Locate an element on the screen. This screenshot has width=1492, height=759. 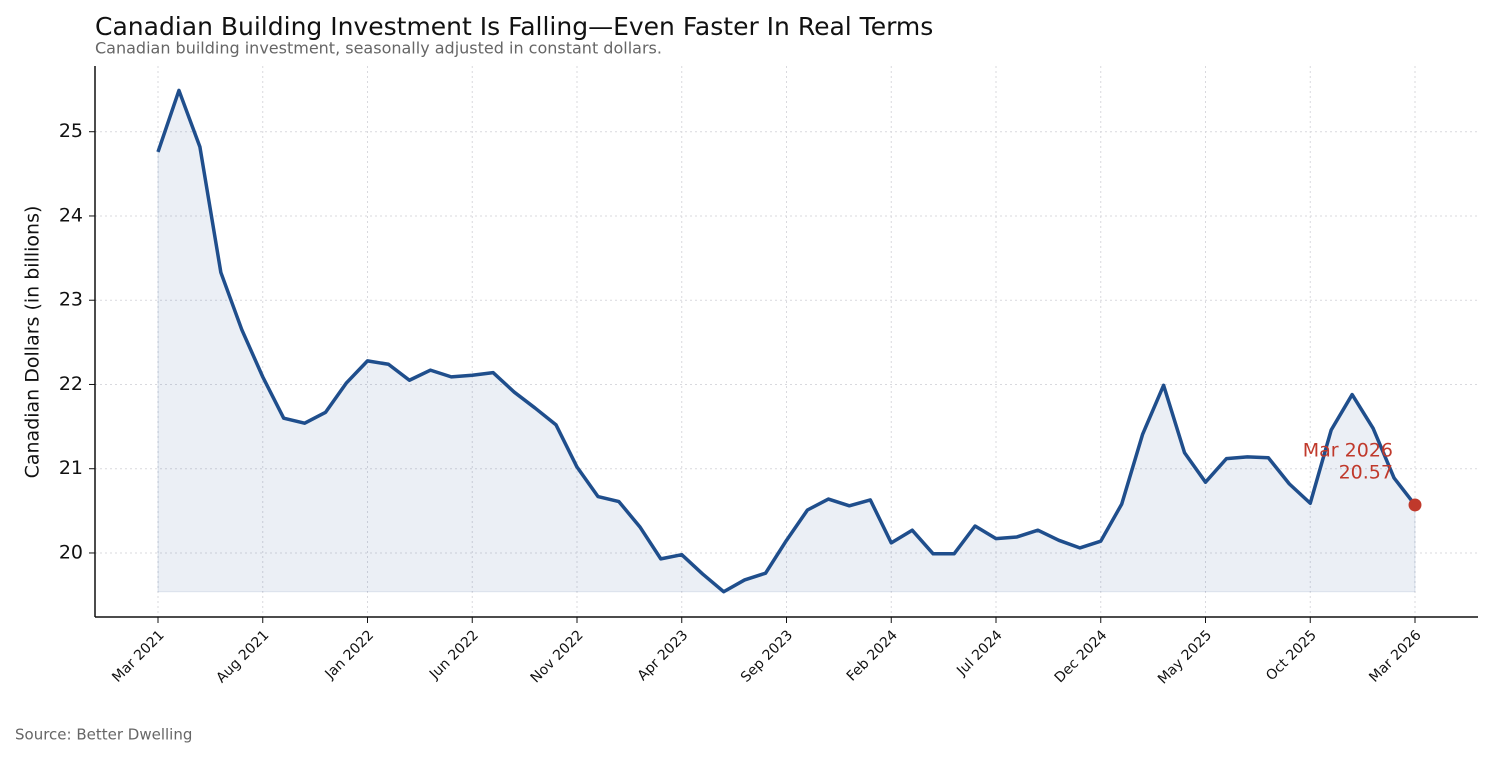
y-tick-label: 23 is located at coordinates (71, 300).